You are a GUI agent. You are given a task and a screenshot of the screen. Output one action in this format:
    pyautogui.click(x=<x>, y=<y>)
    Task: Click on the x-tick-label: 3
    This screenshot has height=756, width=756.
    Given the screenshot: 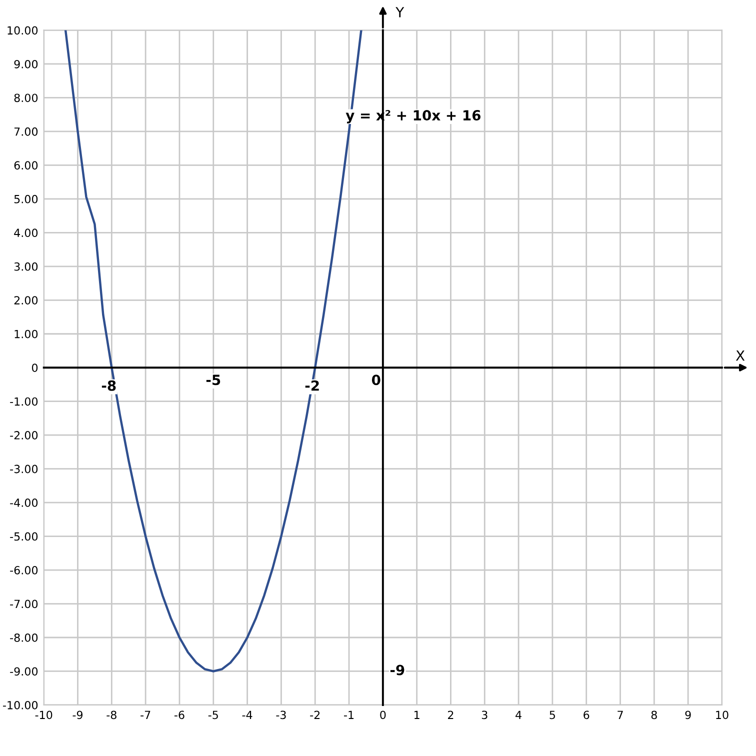 What is the action you would take?
    pyautogui.click(x=485, y=715)
    